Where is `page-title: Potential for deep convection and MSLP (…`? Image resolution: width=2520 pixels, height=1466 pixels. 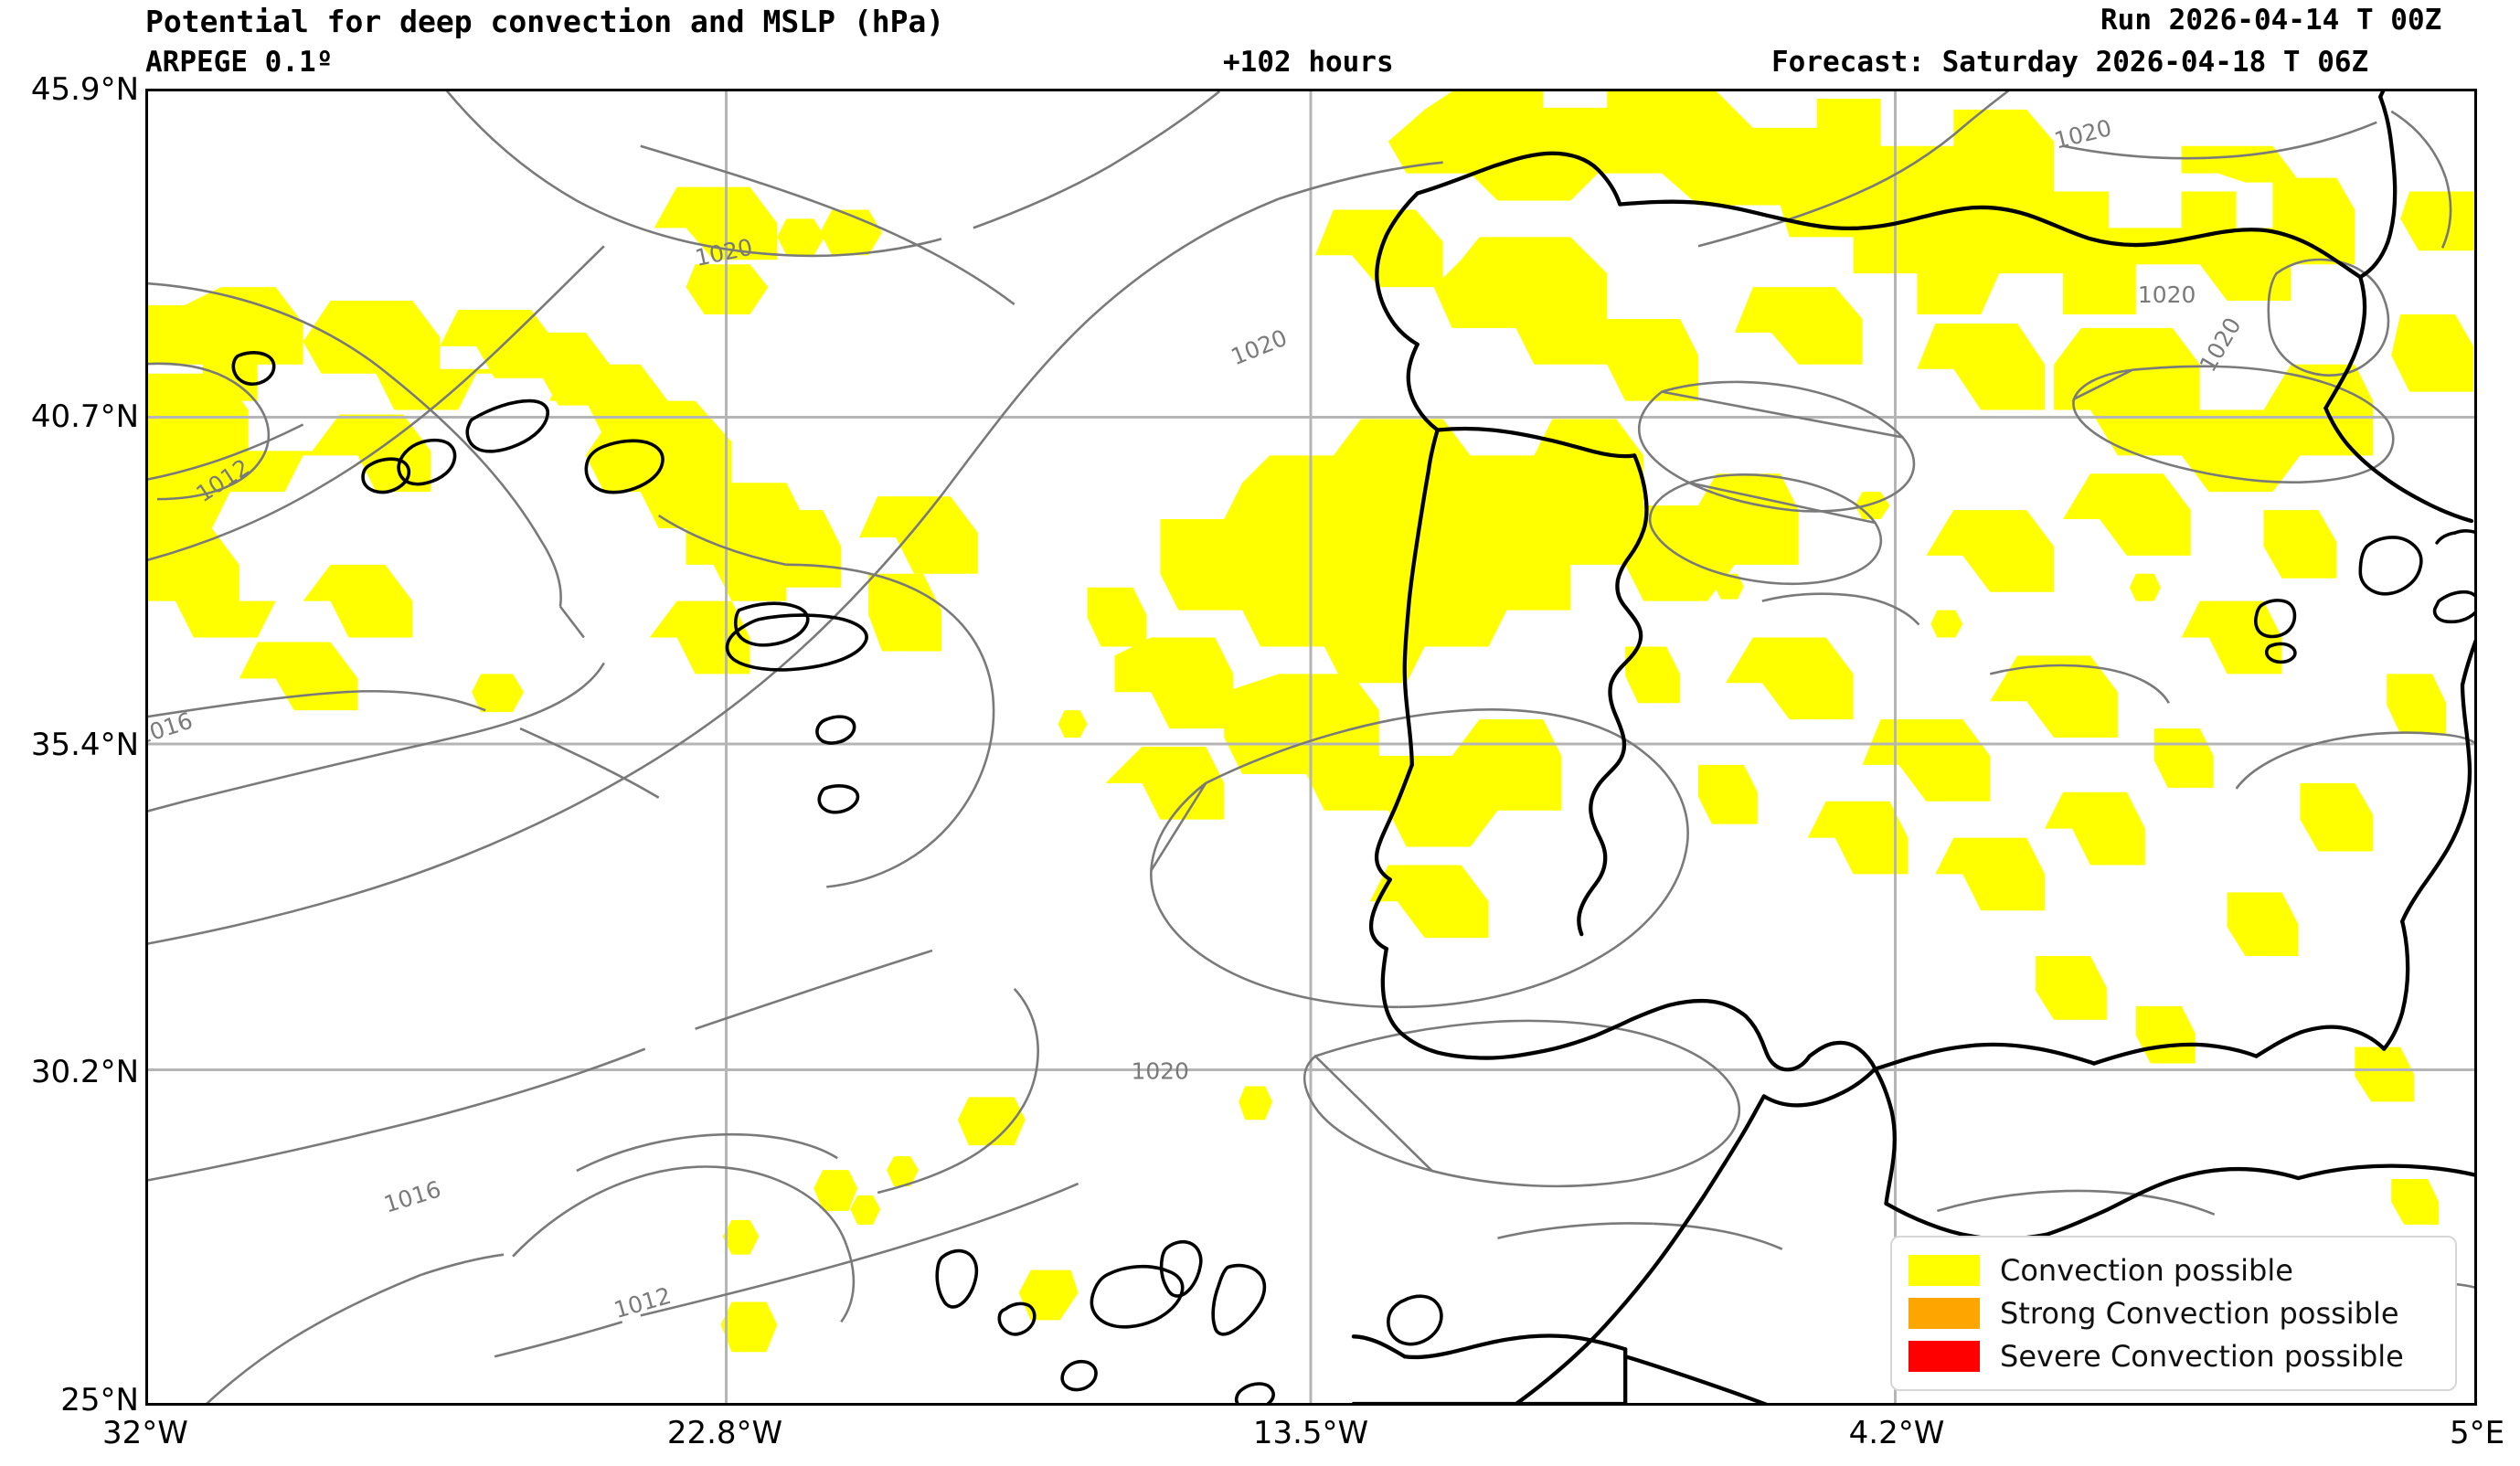 page-title: Potential for deep convection and MSLP (… is located at coordinates (545, 22).